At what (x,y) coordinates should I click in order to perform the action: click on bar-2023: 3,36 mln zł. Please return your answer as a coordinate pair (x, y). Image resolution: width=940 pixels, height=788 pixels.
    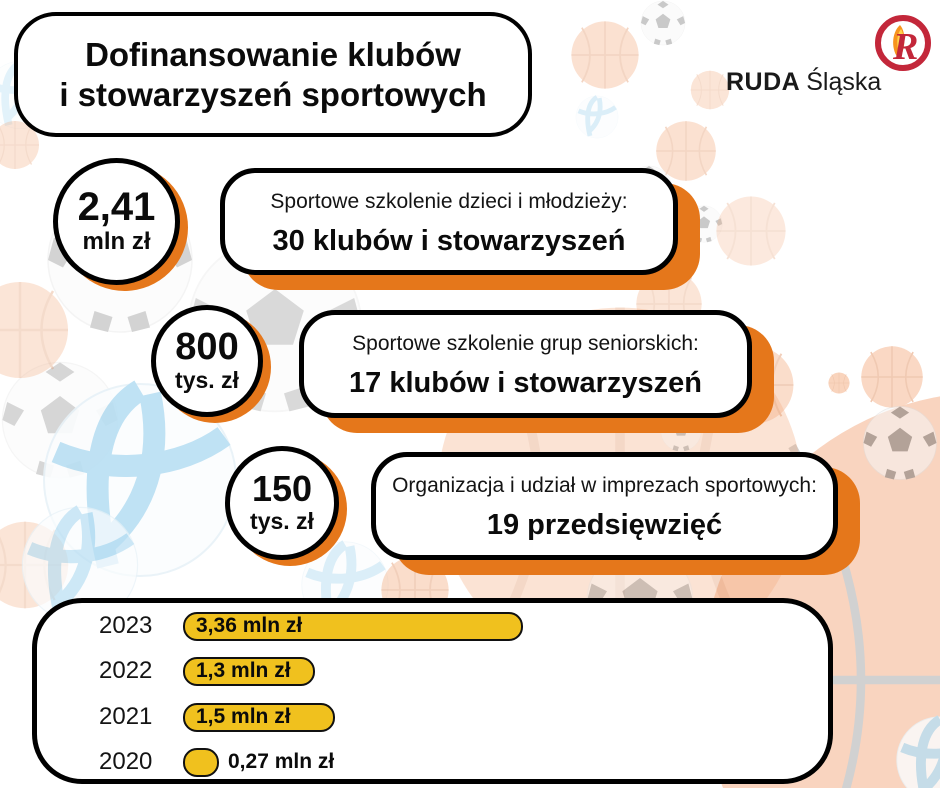
    Looking at the image, I should click on (353, 626).